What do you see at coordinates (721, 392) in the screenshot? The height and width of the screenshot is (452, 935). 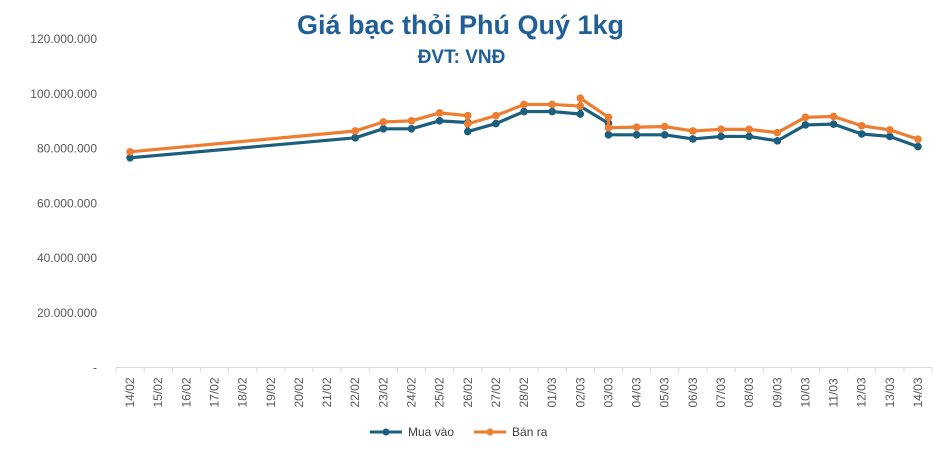 I see `x-tick-label: 07/03` at bounding box center [721, 392].